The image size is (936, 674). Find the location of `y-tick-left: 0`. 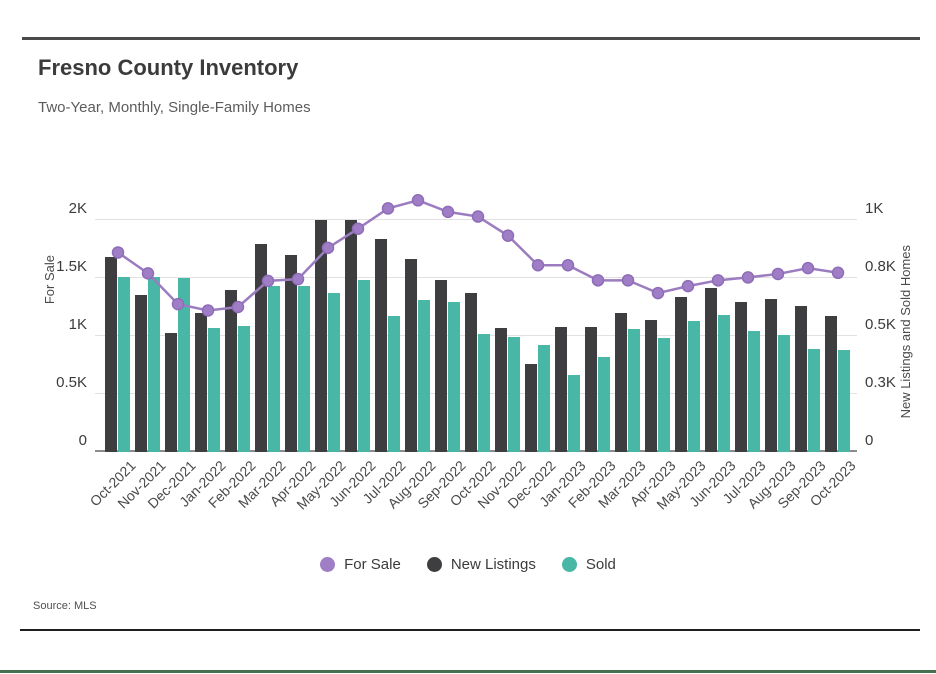

y-tick-left: 0 is located at coordinates (82, 440).